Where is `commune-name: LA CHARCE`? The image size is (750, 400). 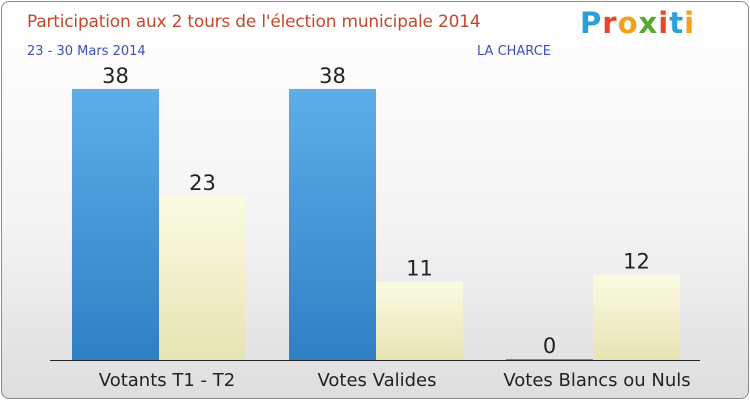
commune-name: LA CHARCE is located at coordinates (514, 51).